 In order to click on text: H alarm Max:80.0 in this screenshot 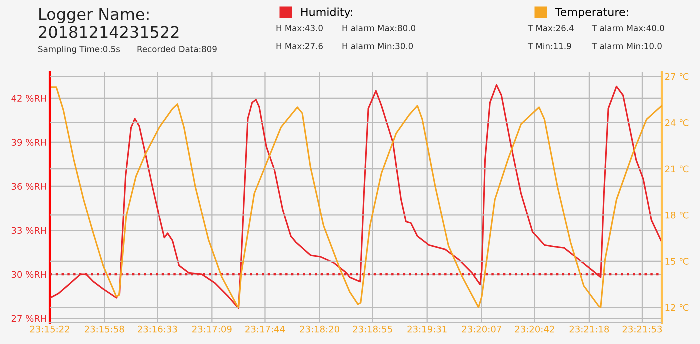, I will do `click(379, 28)`.